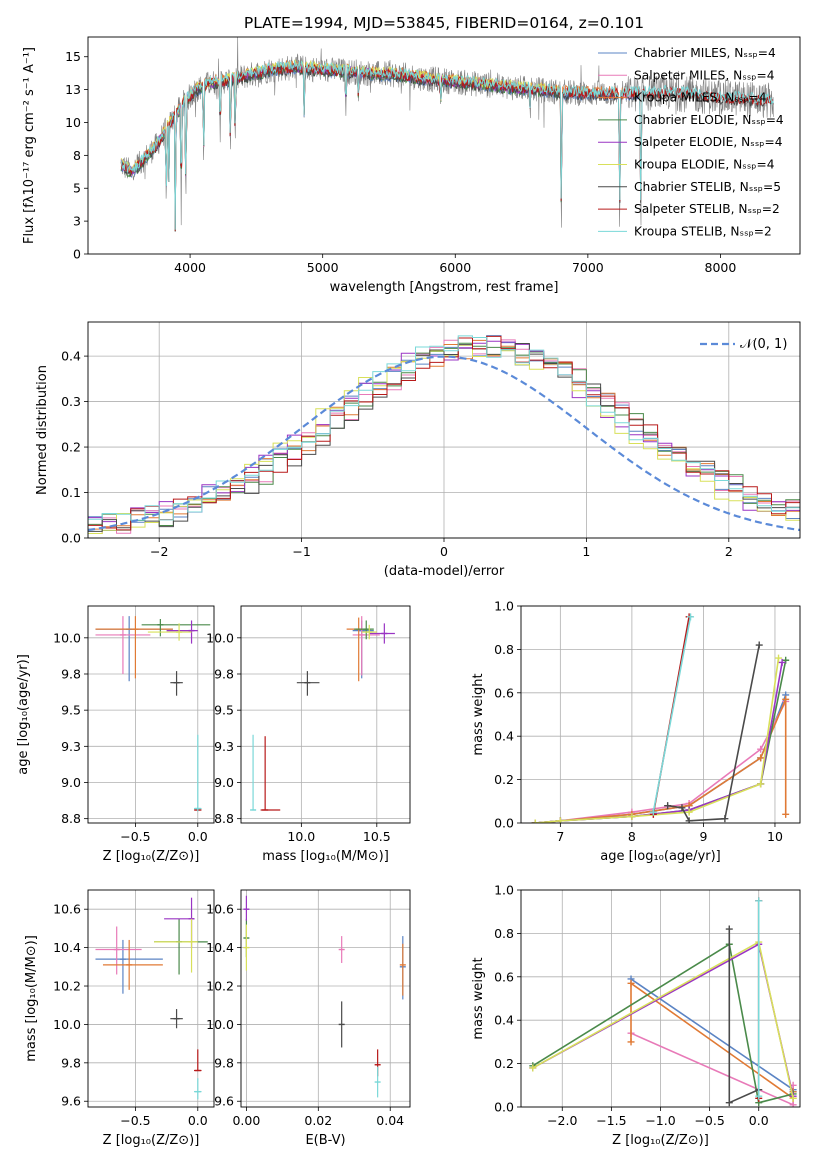 This screenshot has height=1170, width=819. Describe the element at coordinates (761, 749) in the screenshot. I see `weight-marker-salpeter-miles` at that location.